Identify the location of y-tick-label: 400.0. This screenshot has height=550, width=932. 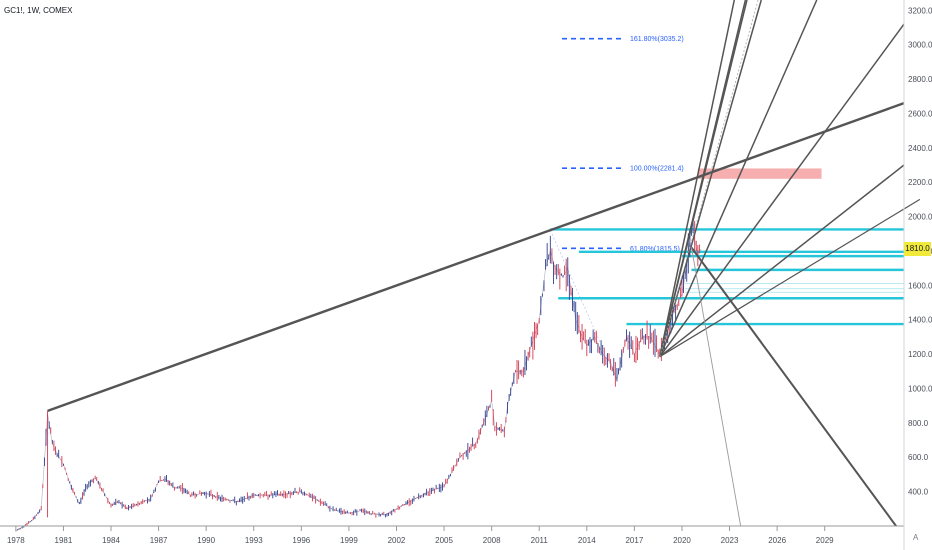
(918, 492).